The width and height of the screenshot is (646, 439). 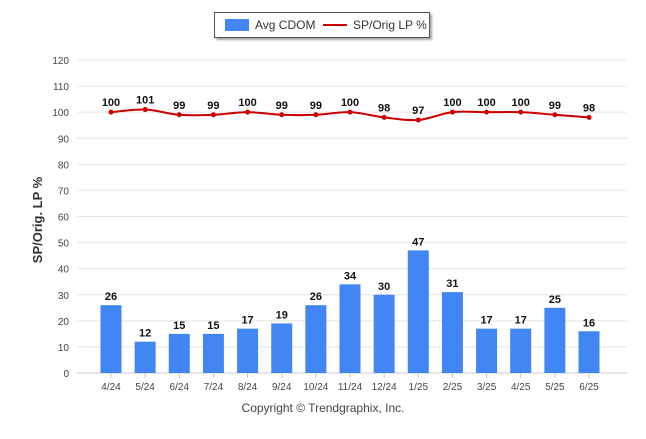 I want to click on bar-value-label: 19, so click(x=282, y=315).